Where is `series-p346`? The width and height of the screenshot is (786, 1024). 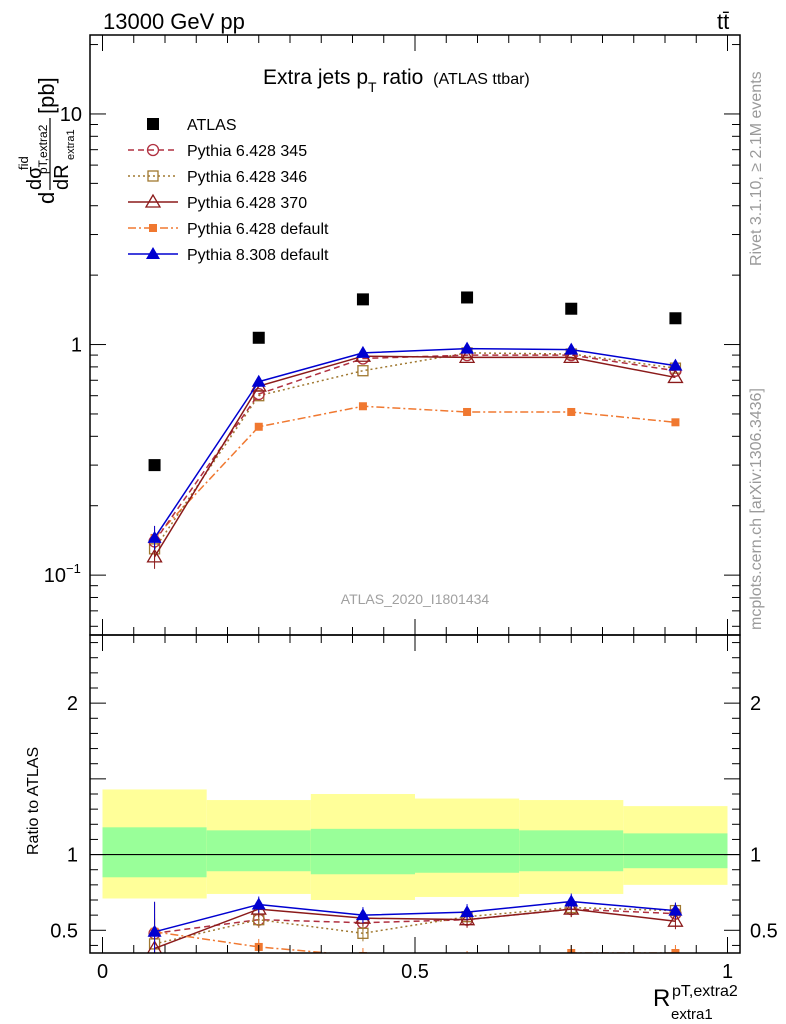
series-p346 is located at coordinates (415, 454).